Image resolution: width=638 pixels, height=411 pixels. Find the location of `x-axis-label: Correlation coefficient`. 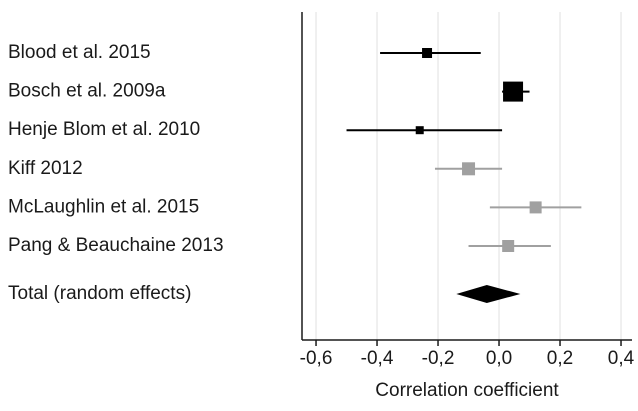

x-axis-label: Correlation coefficient is located at coordinates (467, 390).